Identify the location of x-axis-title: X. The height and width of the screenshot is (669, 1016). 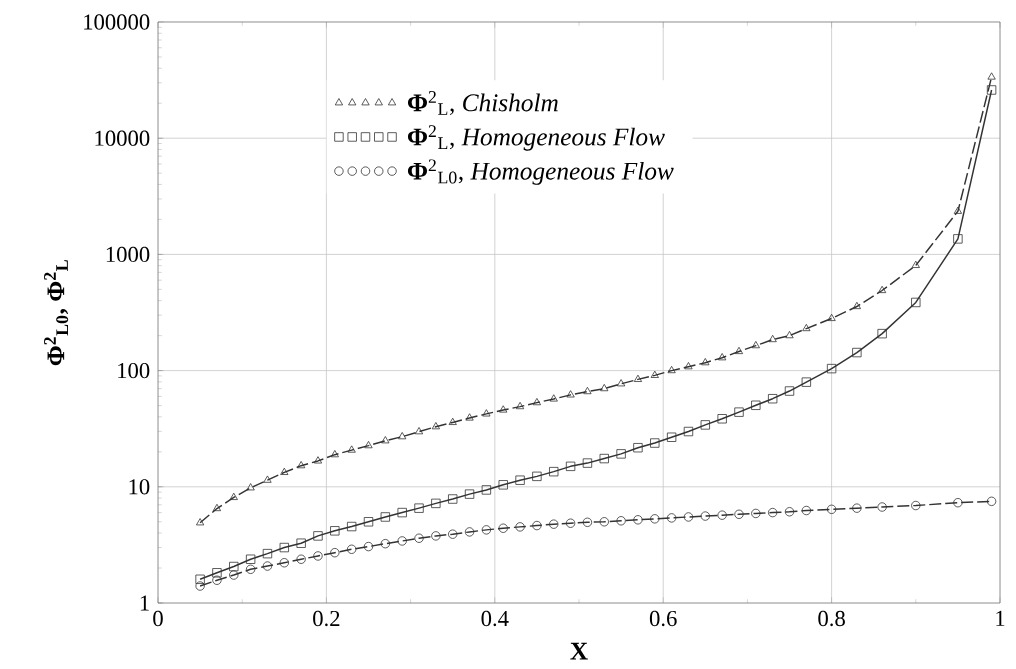
(579, 651).